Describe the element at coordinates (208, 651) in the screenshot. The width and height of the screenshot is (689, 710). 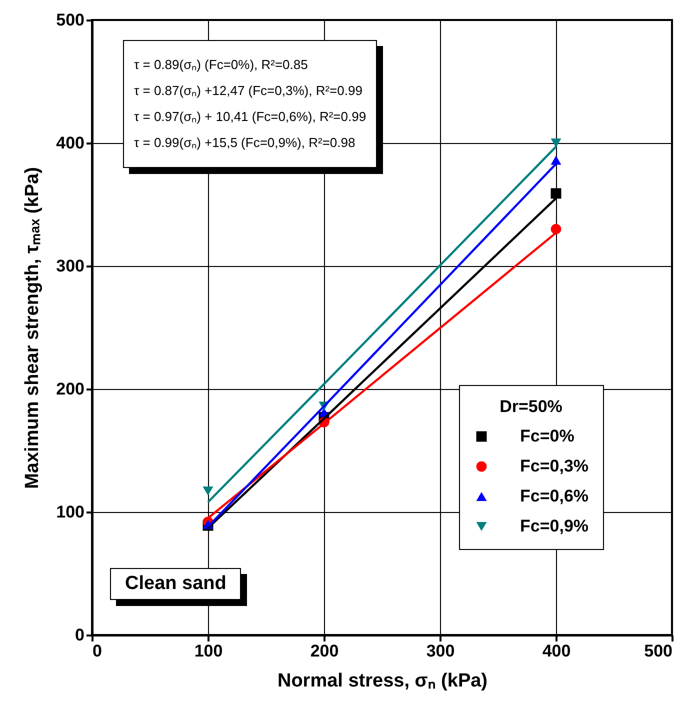
I see `x-tick-label: 100` at that location.